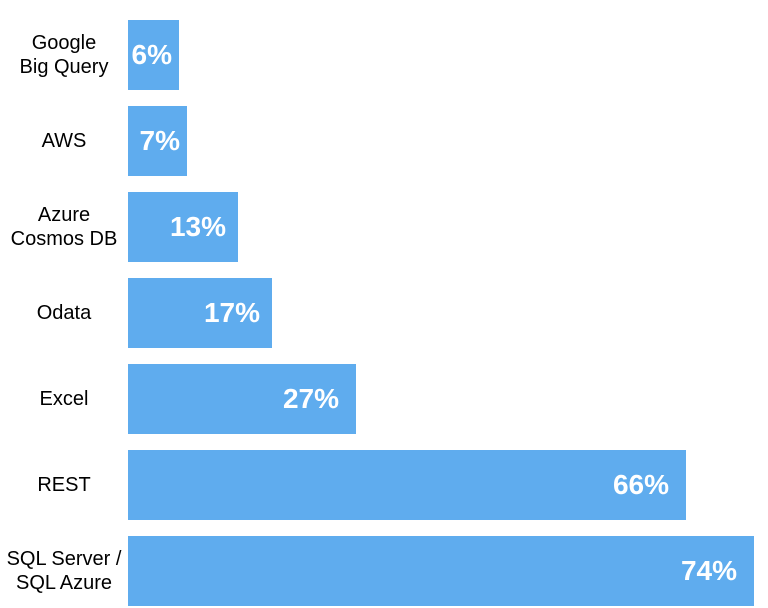 The image size is (768, 608). I want to click on value-label: 66%, so click(640, 484).